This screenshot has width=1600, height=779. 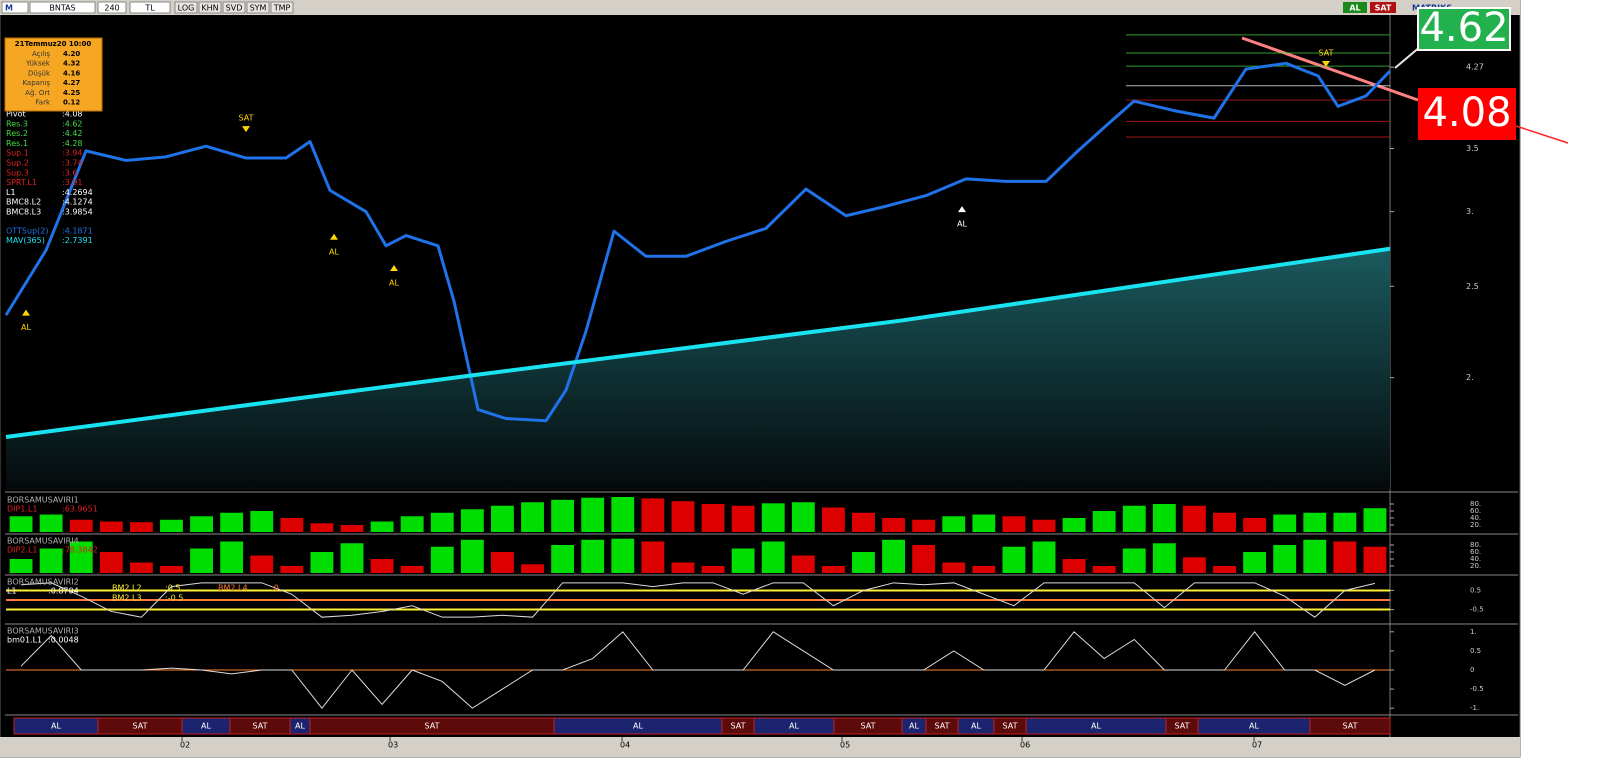 I want to click on info-name: Ağ. Ort, so click(x=37, y=93).